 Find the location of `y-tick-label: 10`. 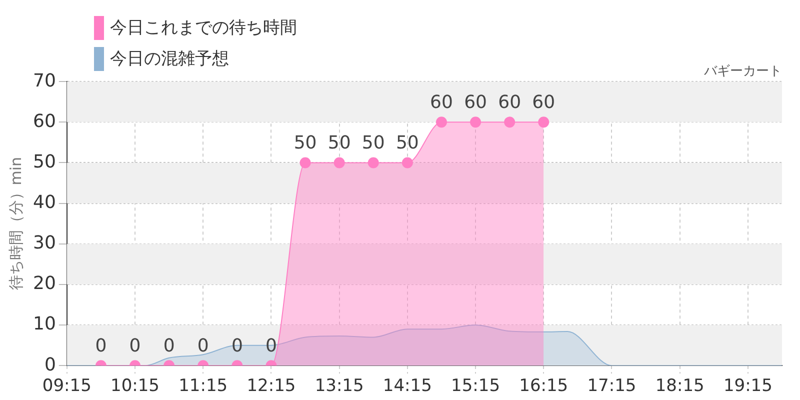

y-tick-label: 10 is located at coordinates (44, 324).